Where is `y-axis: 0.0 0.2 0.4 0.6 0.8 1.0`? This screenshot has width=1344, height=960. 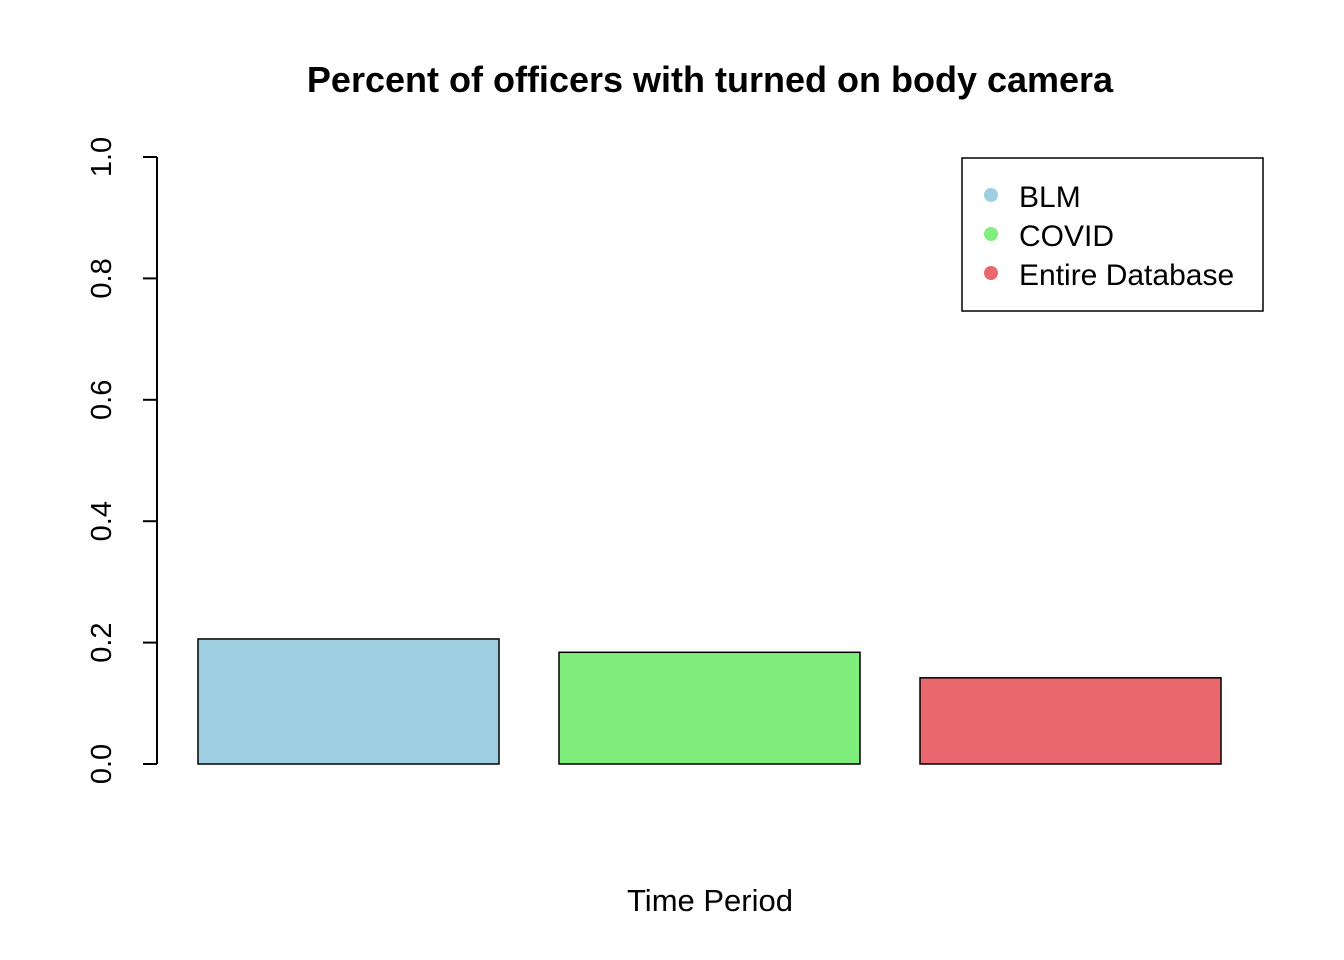
y-axis: 0.0 0.2 0.4 0.6 0.8 1.0 is located at coordinates (122, 460).